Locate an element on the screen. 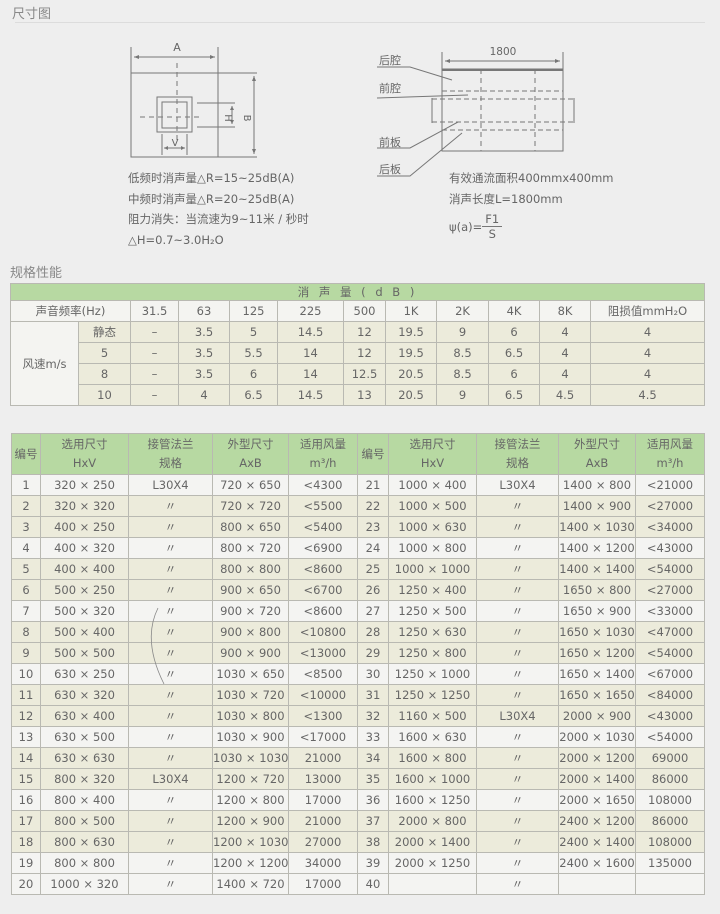  table-cell: 800 × 800 is located at coordinates (250, 569).